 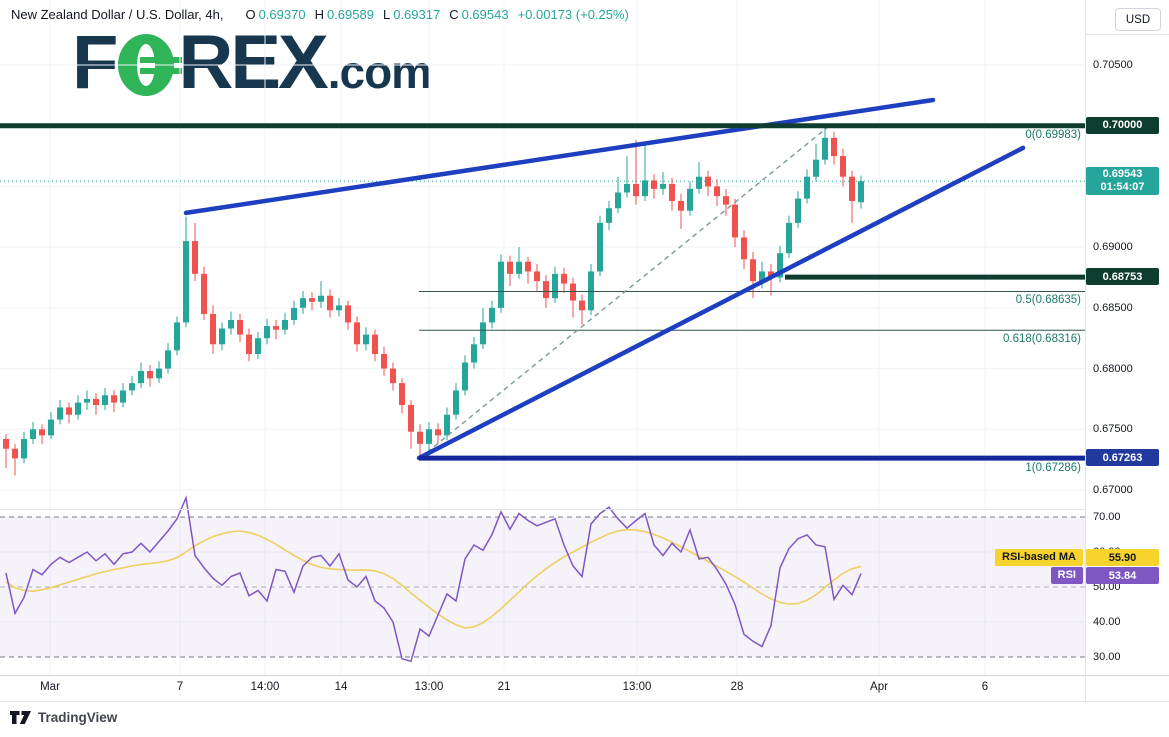 What do you see at coordinates (20, 717) in the screenshot?
I see `tradingview-mark-icon` at bounding box center [20, 717].